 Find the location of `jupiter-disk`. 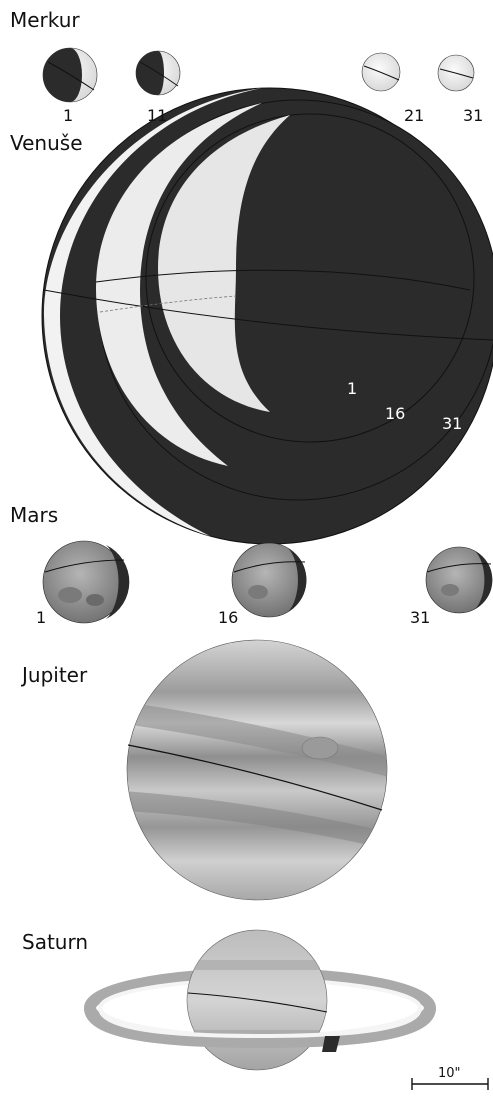

jupiter-disk is located at coordinates (257, 770).